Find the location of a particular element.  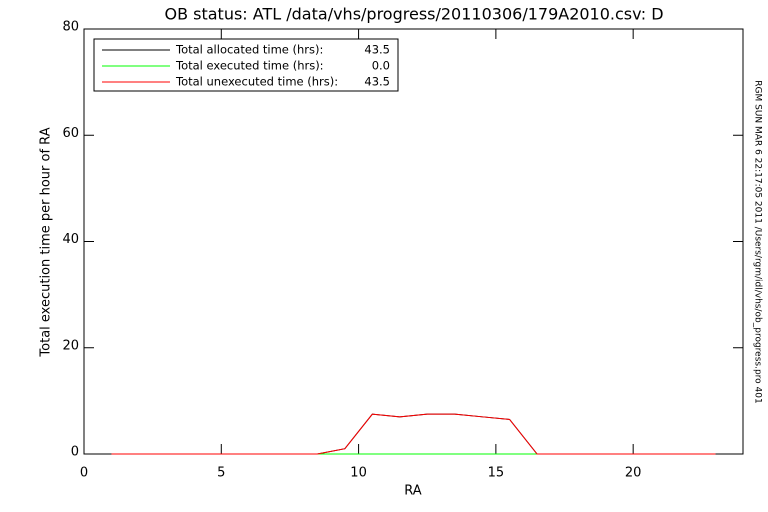

y-tick-label: 80 is located at coordinates (70, 27).